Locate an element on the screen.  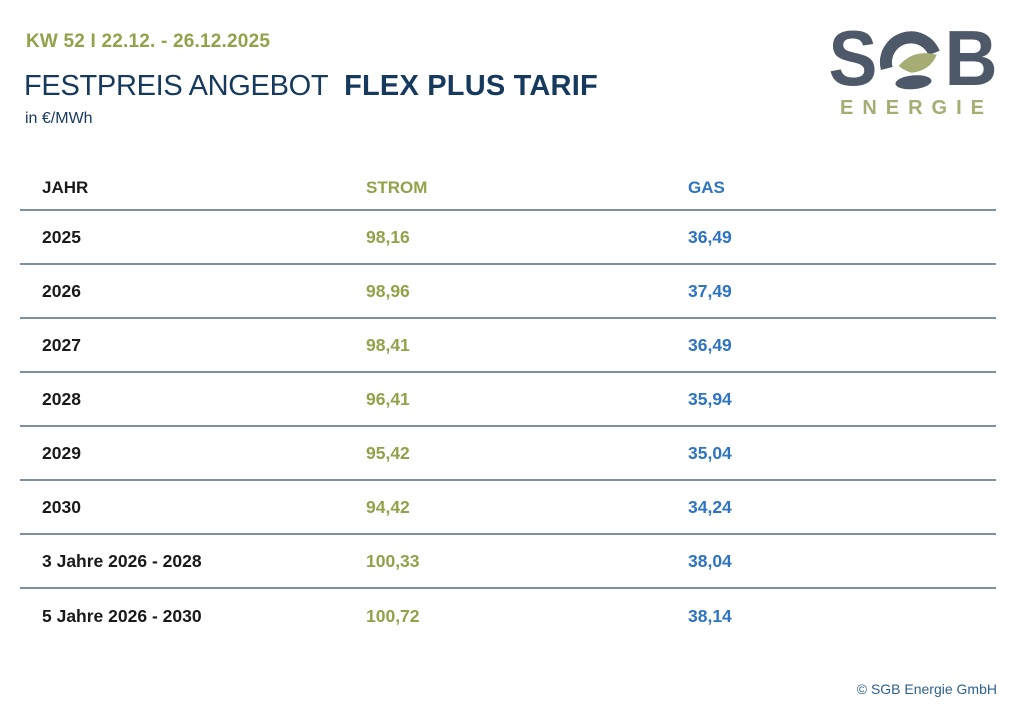
logo-subtitle: ENERGIE is located at coordinates (916, 108).